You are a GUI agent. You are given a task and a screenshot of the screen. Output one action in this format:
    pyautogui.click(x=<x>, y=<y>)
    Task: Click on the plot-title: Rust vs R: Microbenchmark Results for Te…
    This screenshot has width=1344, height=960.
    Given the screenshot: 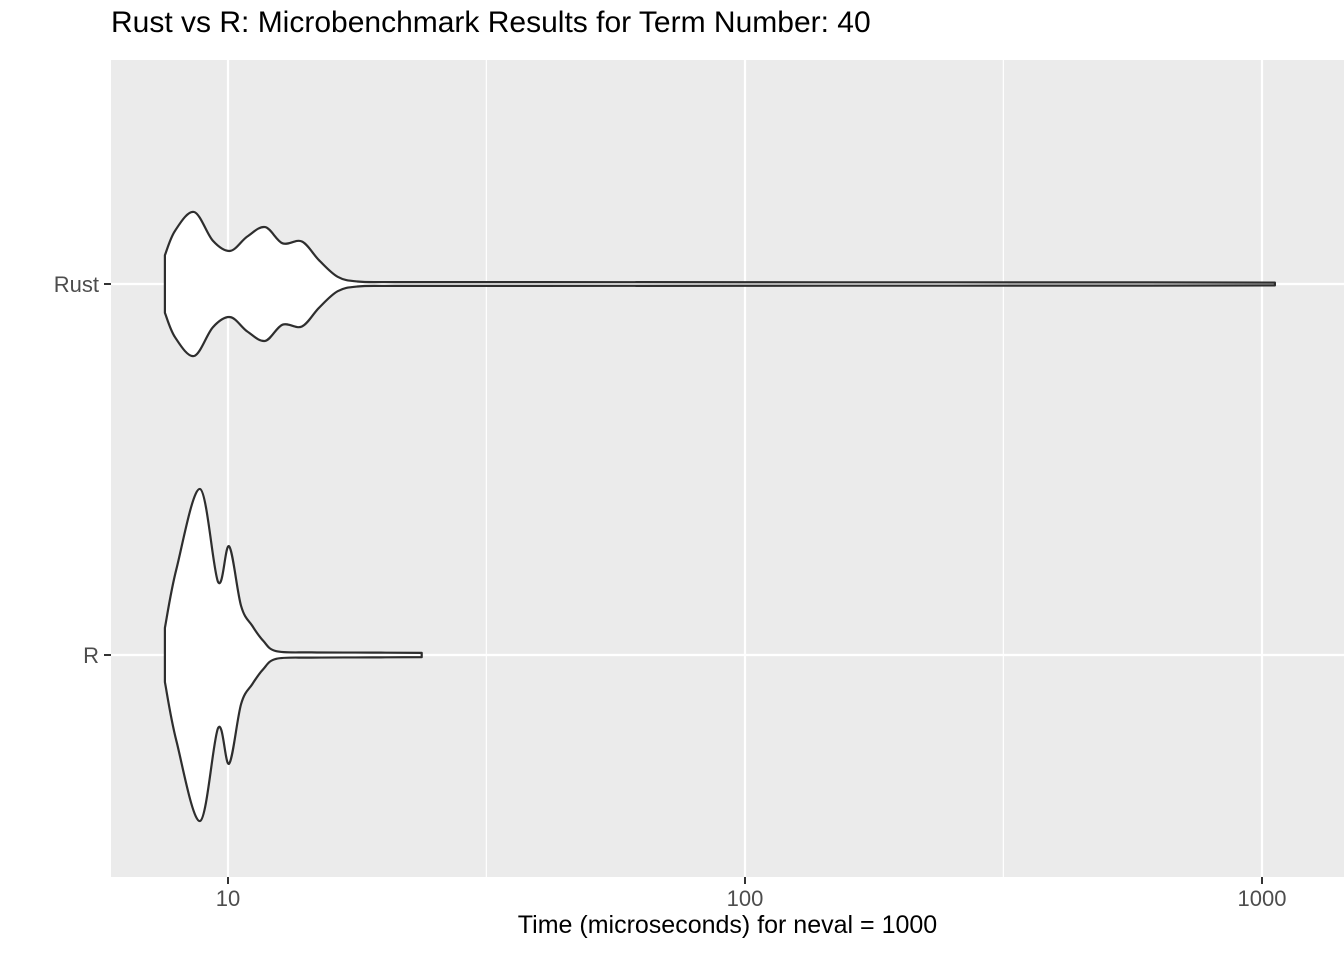 What is the action you would take?
    pyautogui.click(x=491, y=22)
    